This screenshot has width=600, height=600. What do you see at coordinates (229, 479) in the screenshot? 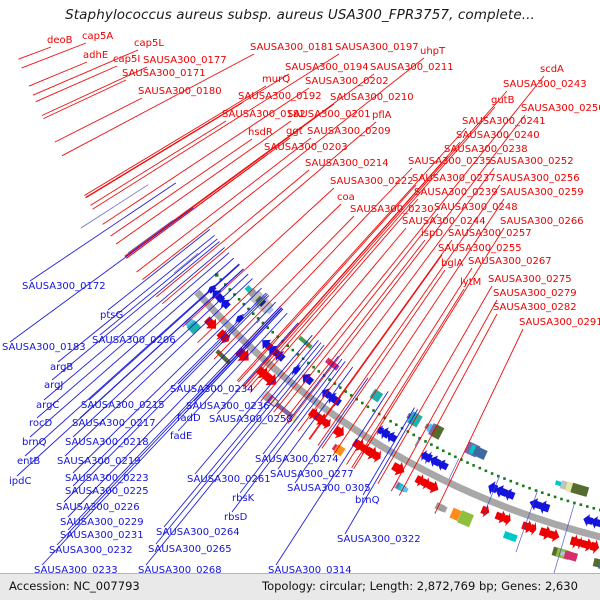
I see `gene-label-reverse: SAUSA300_0261` at bounding box center [229, 479].